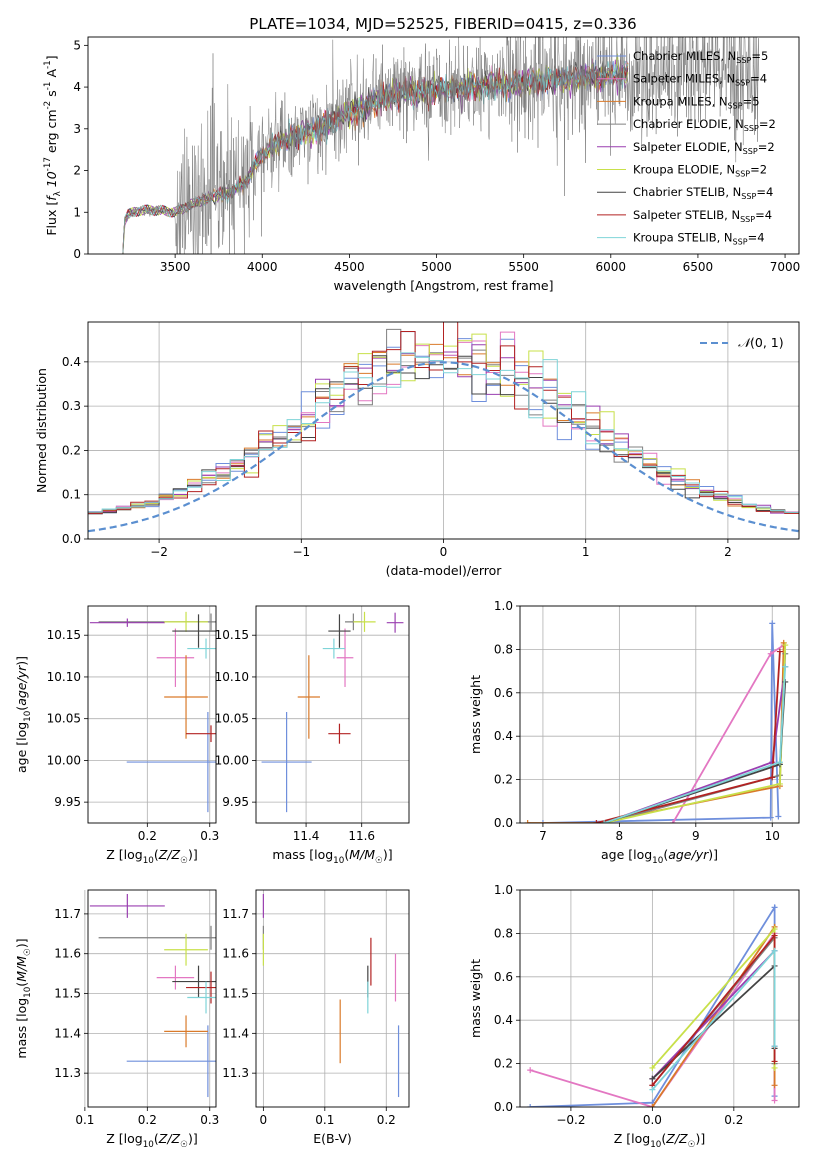 The height and width of the screenshot is (1170, 819). I want to click on y-tick-label: 11.3, so click(235, 1073).